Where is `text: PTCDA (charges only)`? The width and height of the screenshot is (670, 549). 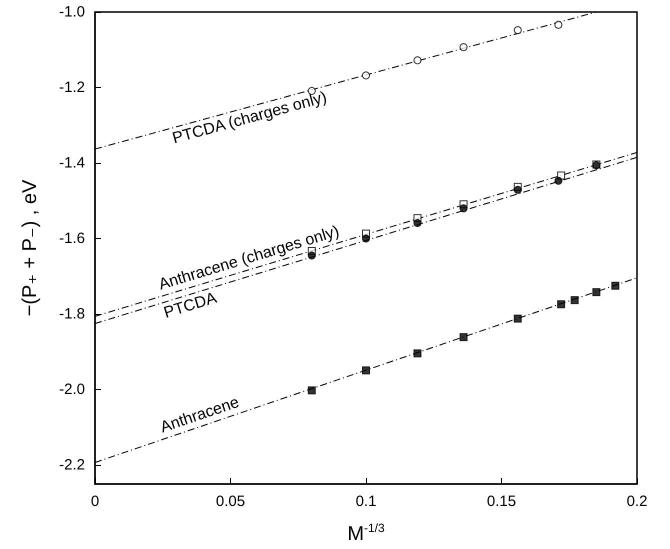 text: PTCDA (charges only) is located at coordinates (249, 118).